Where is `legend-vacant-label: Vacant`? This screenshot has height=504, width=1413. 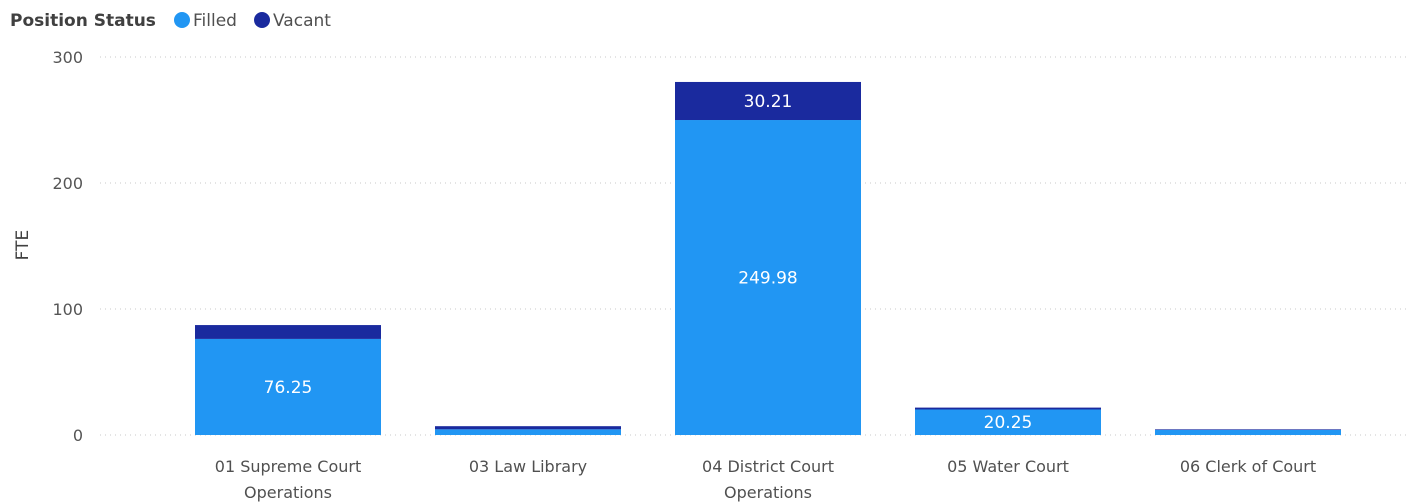
legend-vacant-label: Vacant is located at coordinates (302, 21).